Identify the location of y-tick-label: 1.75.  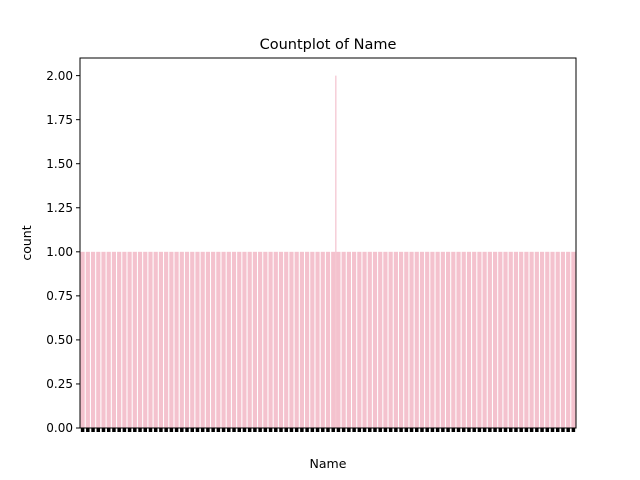
(59, 120).